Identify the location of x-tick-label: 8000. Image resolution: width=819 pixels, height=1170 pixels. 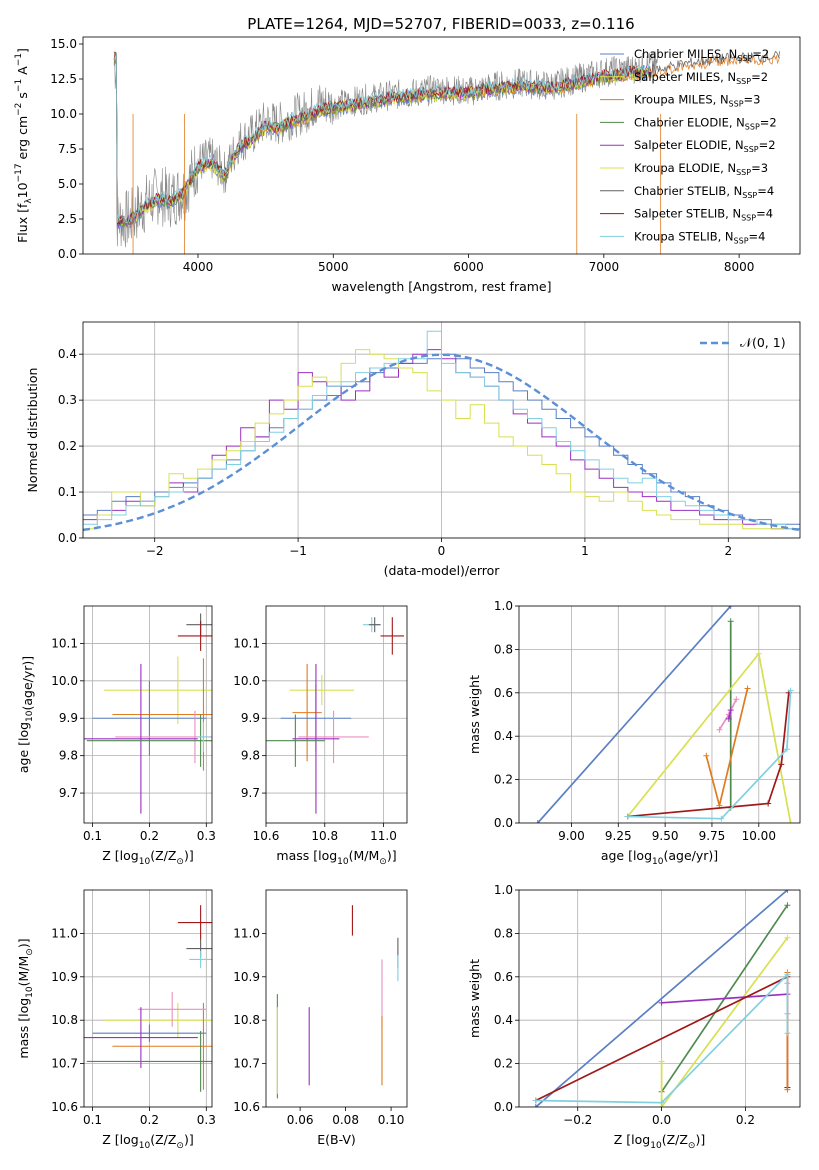
(739, 267).